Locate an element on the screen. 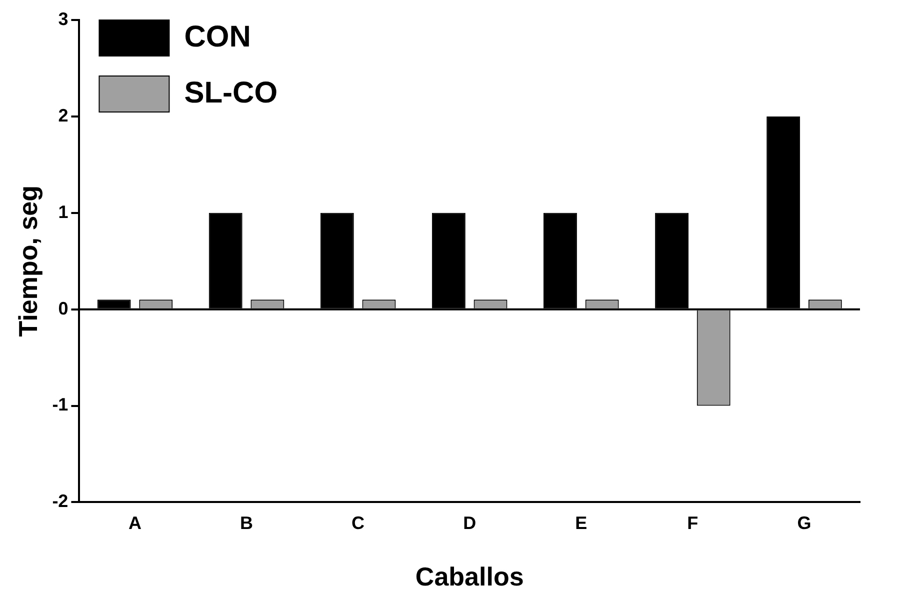 The height and width of the screenshot is (613, 904). x-tick-label: C is located at coordinates (358, 522).